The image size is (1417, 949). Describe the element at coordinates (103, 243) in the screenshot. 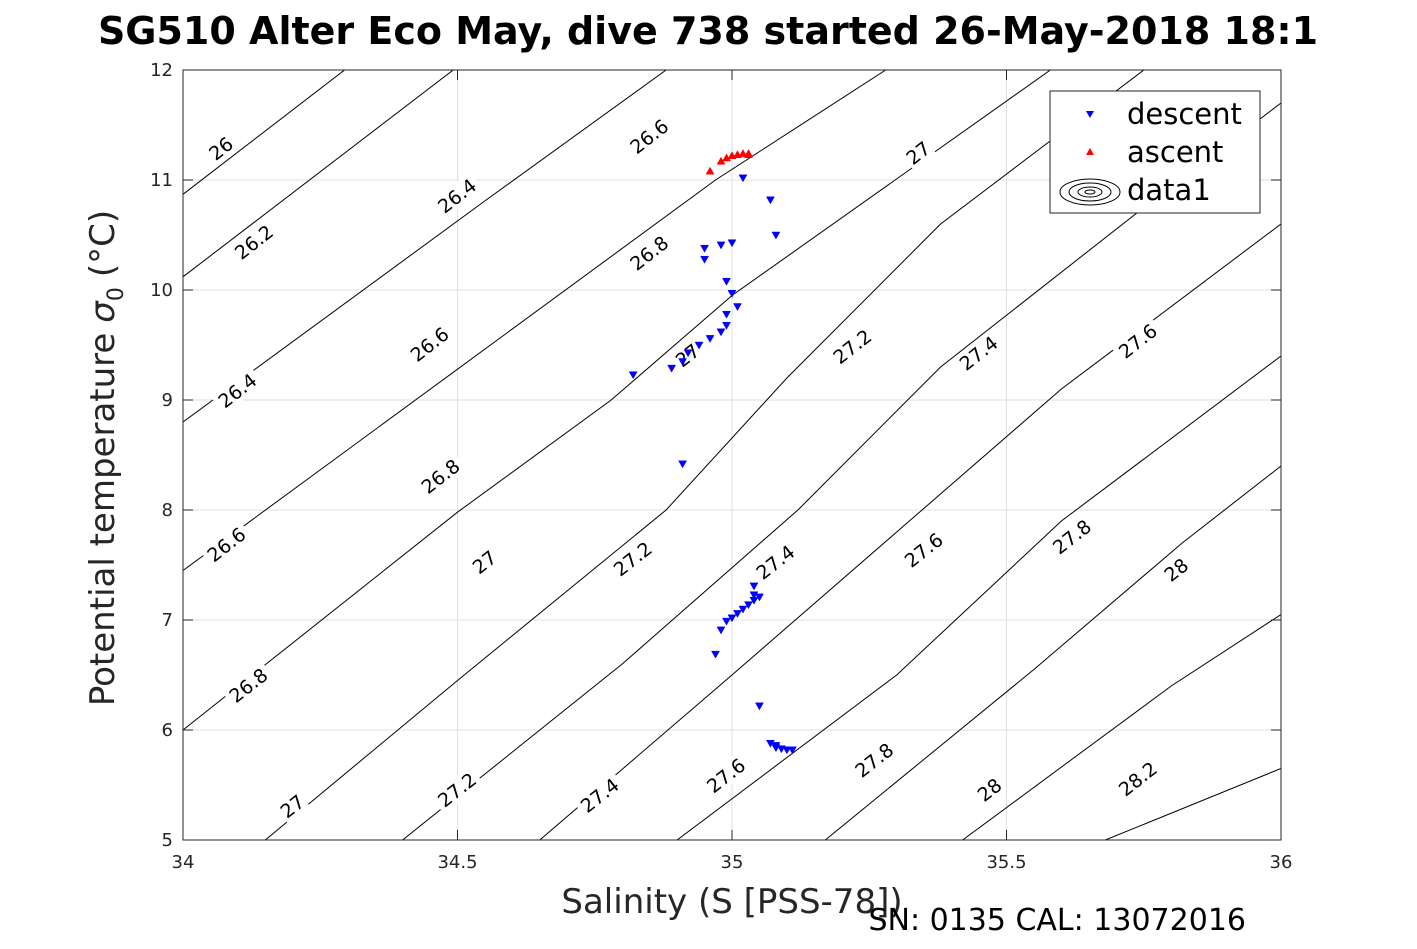

I see `y-axis-label-unit: (°C)` at that location.